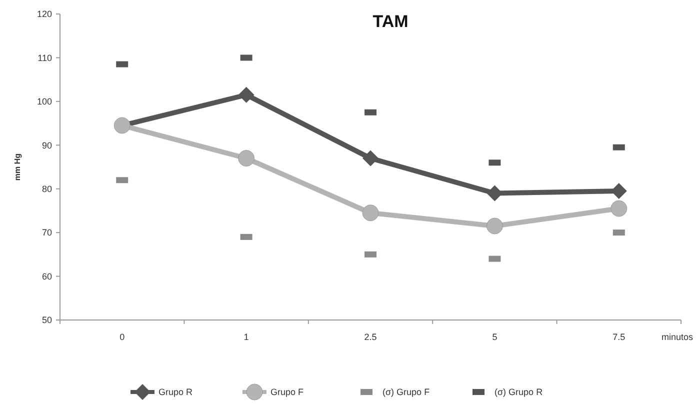 The image size is (697, 409). Describe the element at coordinates (619, 337) in the screenshot. I see `x-tick-label: 7.5` at that location.